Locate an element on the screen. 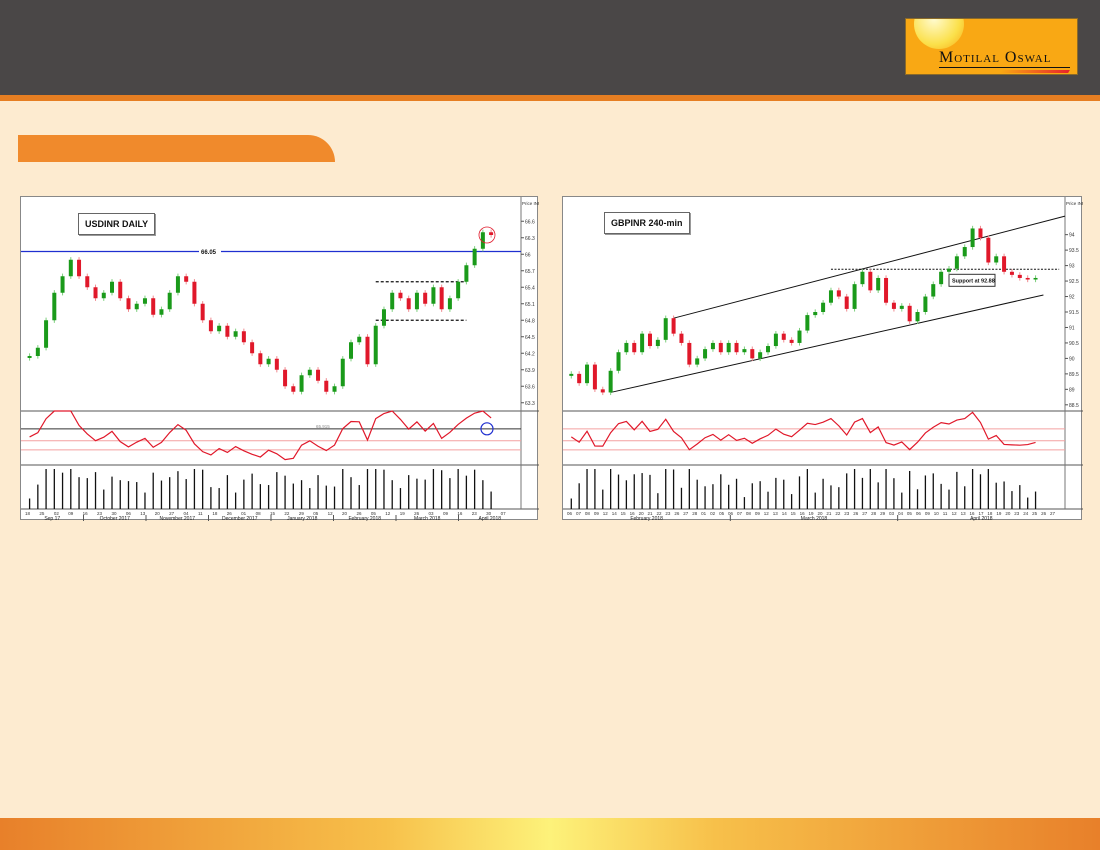 The image size is (1100, 850). x-tick-label: 28 is located at coordinates (695, 513).